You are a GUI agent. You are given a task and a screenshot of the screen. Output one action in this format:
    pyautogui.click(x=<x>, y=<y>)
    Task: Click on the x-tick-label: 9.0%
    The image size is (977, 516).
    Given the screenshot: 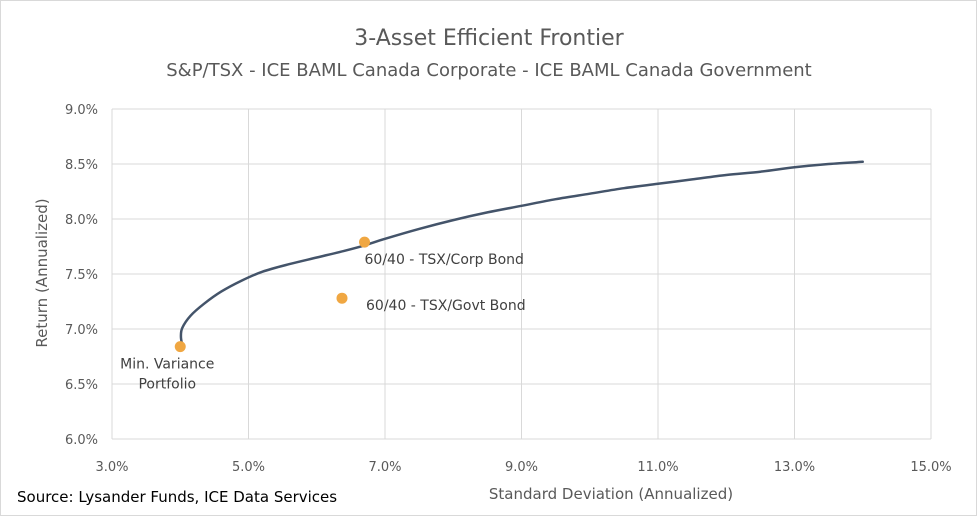 What is the action you would take?
    pyautogui.click(x=521, y=467)
    